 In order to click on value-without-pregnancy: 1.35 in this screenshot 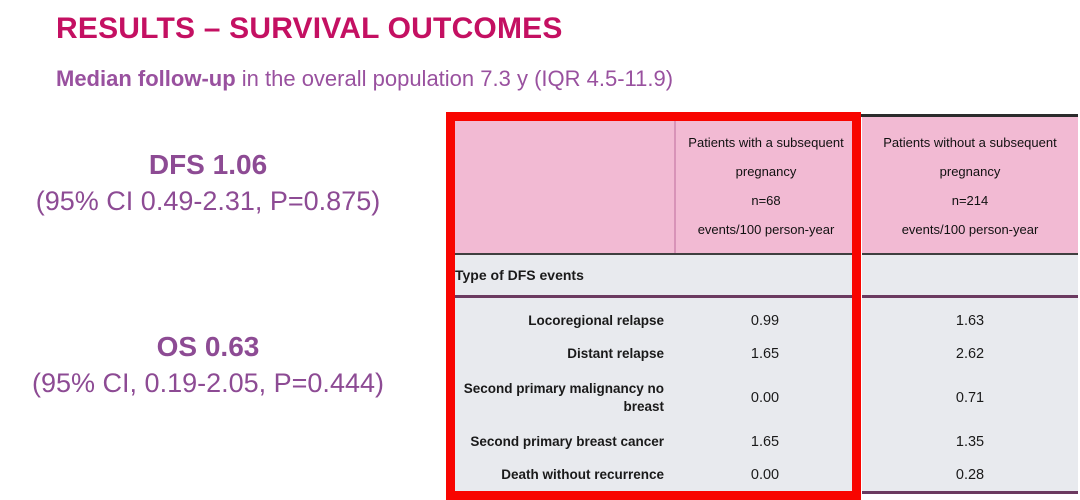, I will do `click(970, 441)`.